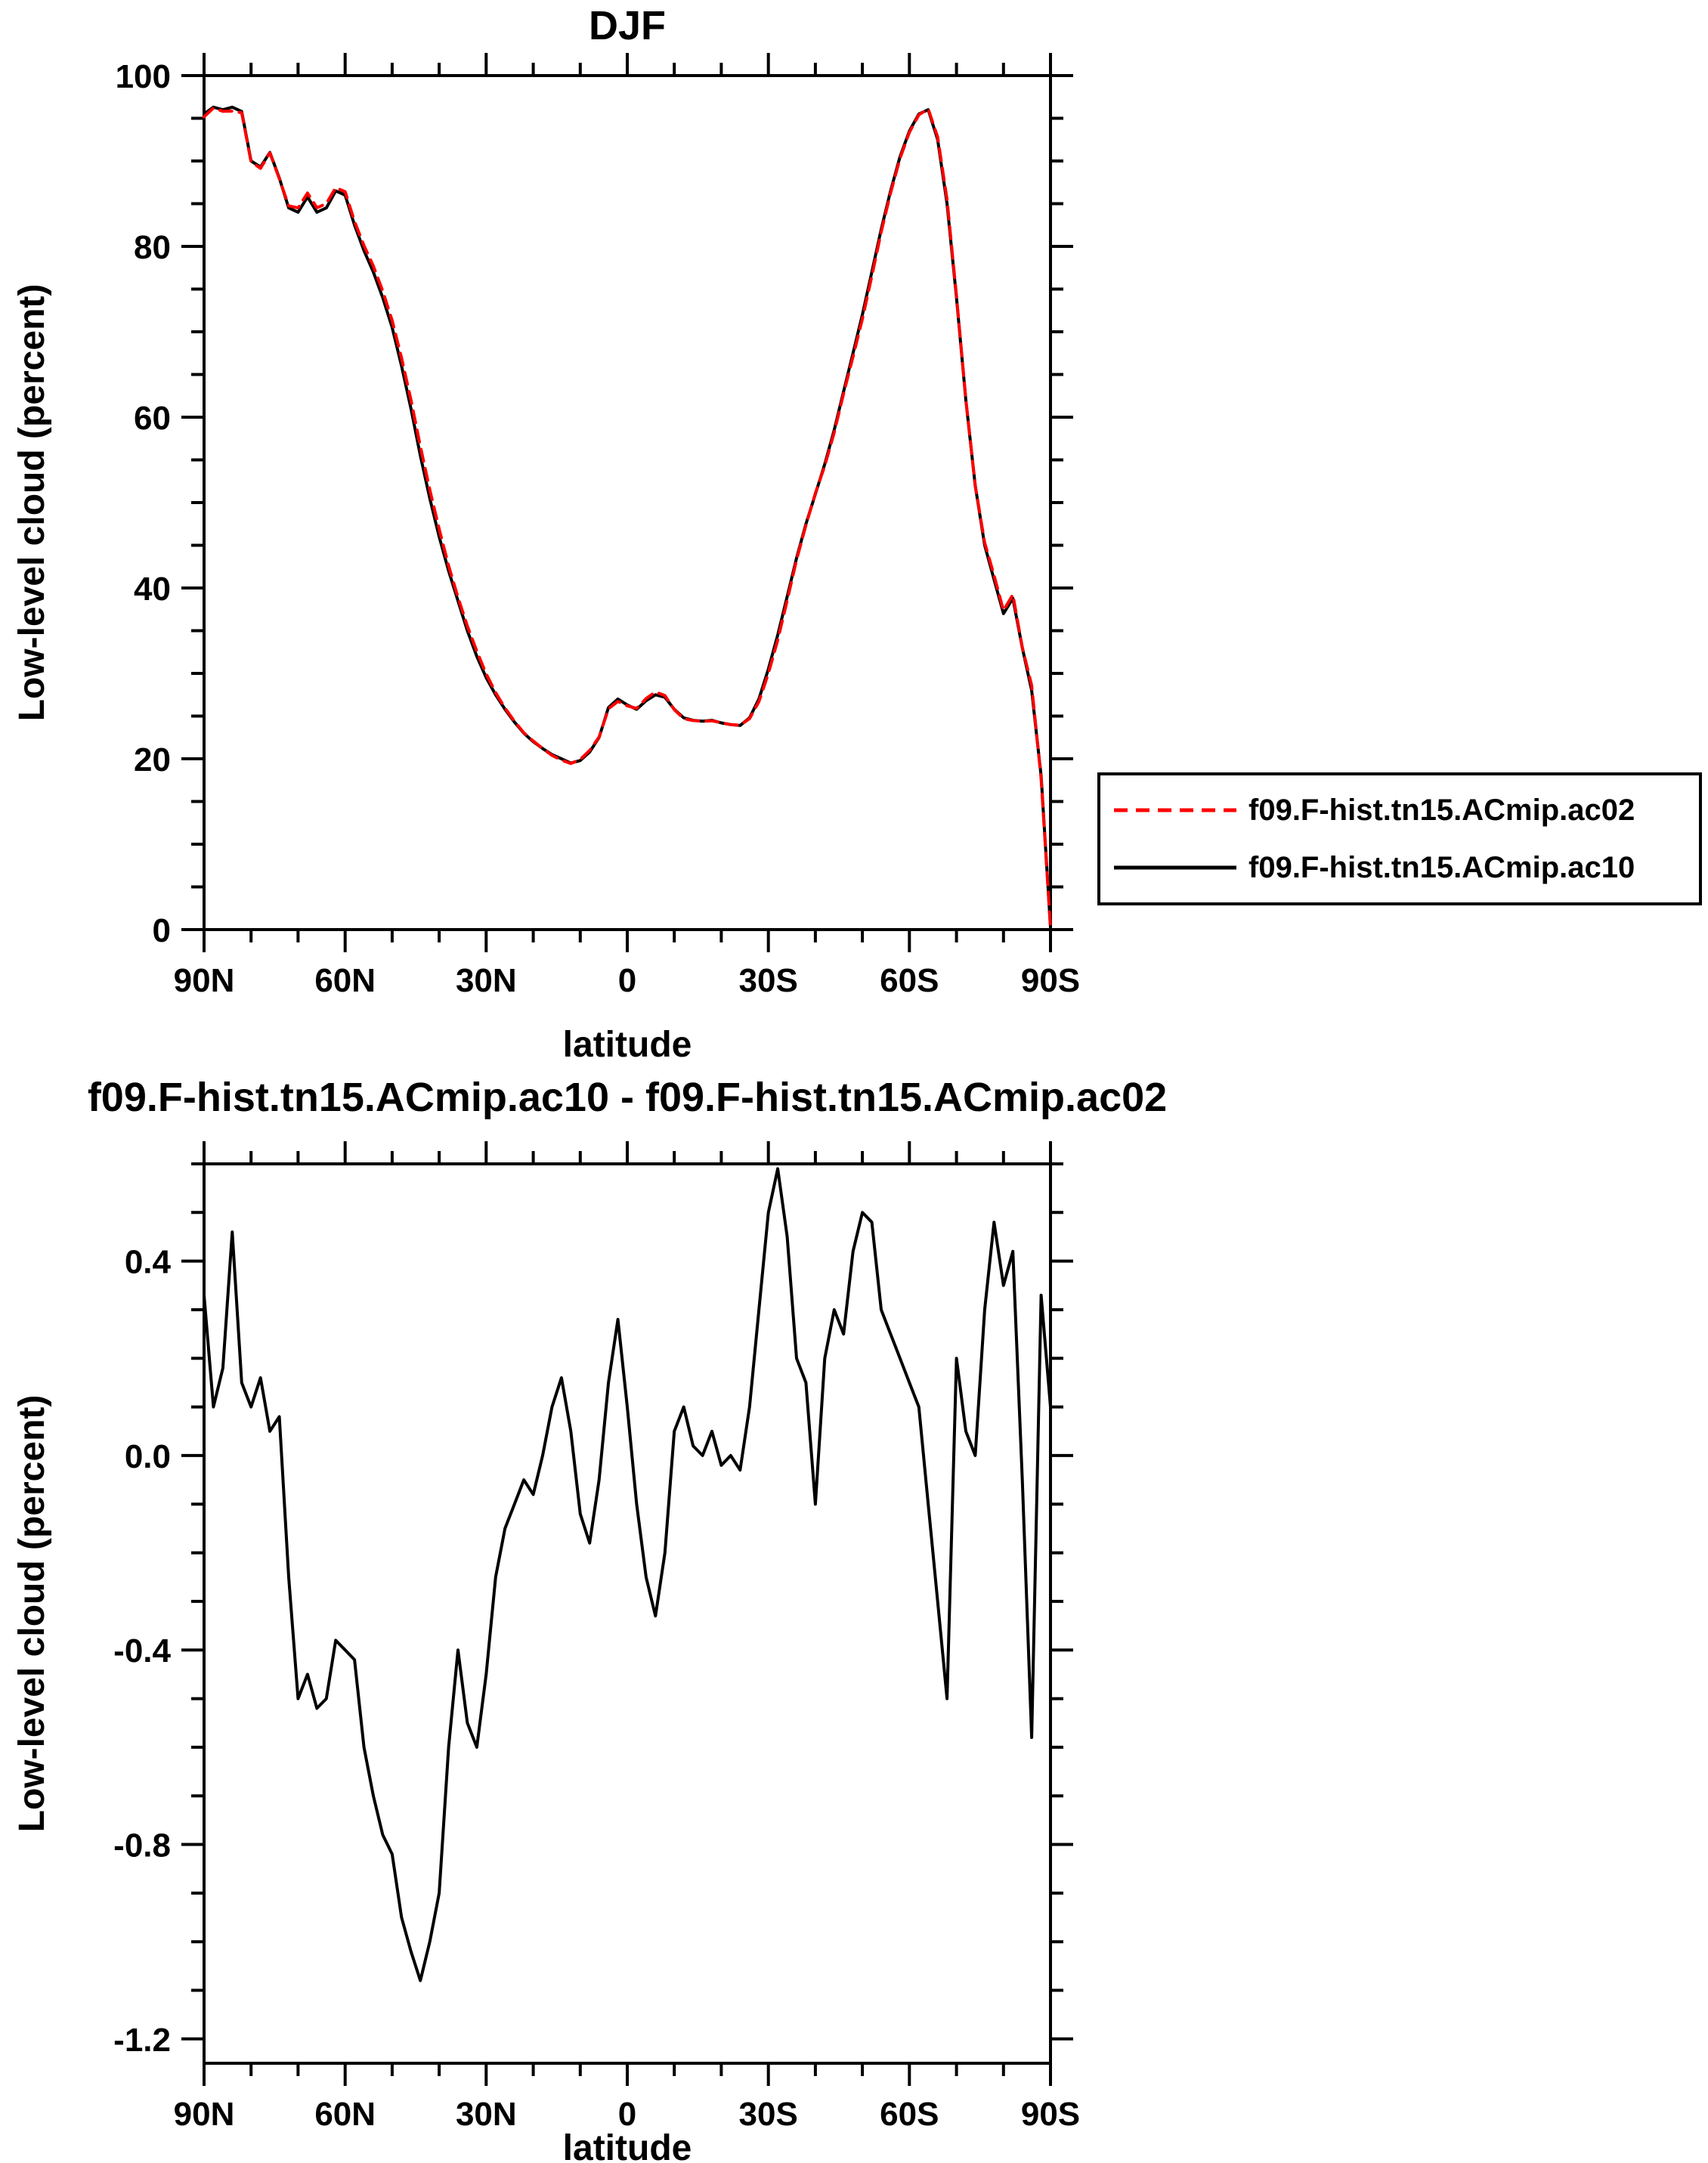 The height and width of the screenshot is (2163, 1708). What do you see at coordinates (152, 248) in the screenshot?
I see `svg-text: 80` at bounding box center [152, 248].